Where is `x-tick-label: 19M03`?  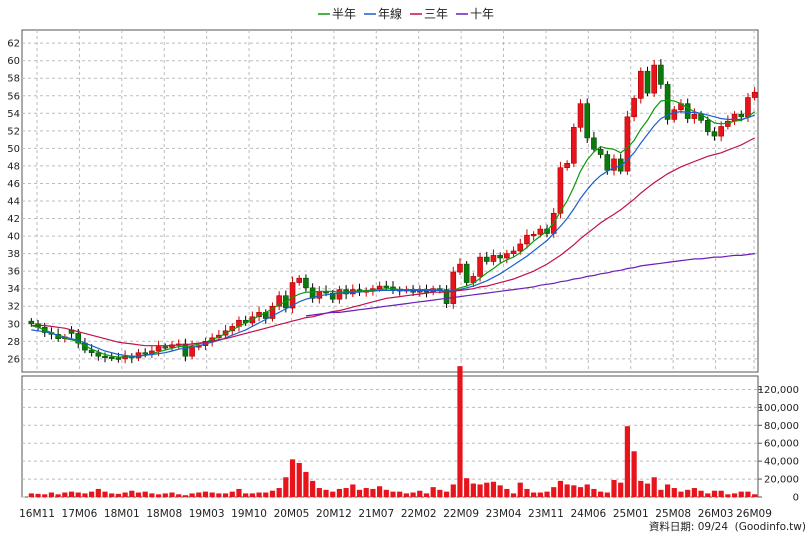
x-tick-label: 19M03 is located at coordinates (207, 514).